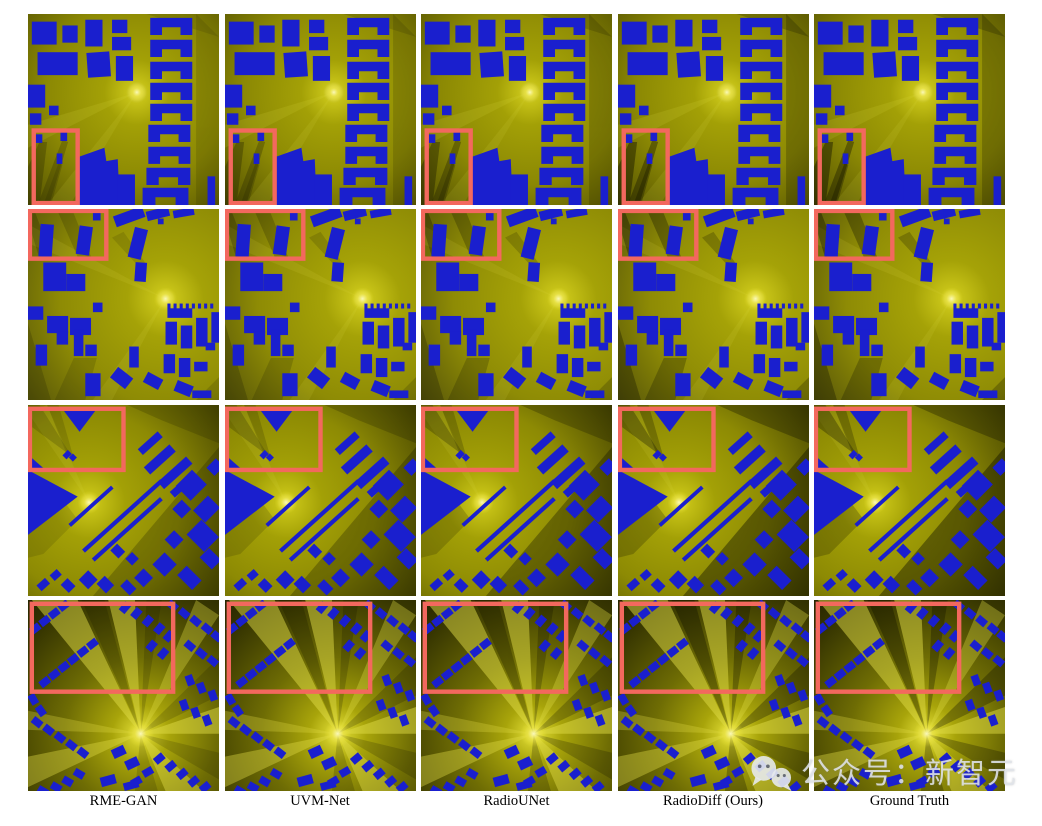 The image size is (1042, 826). Describe the element at coordinates (320, 695) in the screenshot. I see `panel-row4-uvm-net` at that location.